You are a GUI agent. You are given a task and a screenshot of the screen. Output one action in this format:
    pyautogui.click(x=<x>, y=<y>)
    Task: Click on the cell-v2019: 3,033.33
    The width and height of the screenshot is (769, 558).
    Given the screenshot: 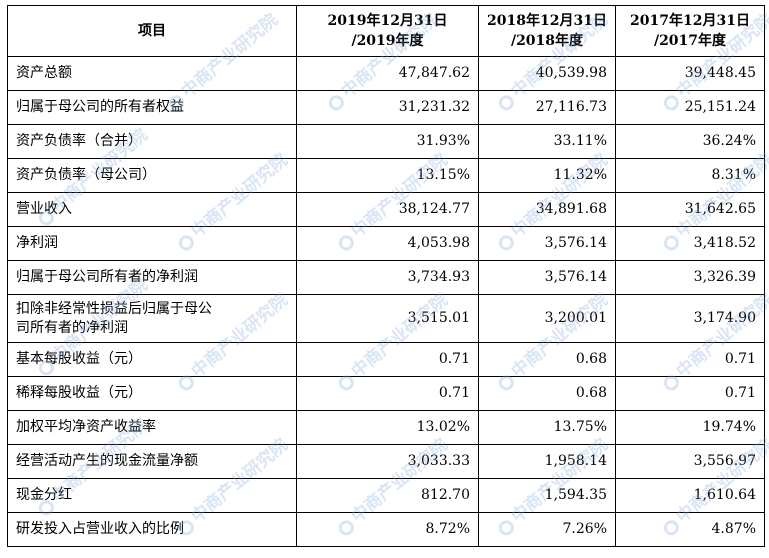 What is the action you would take?
    pyautogui.click(x=387, y=461)
    